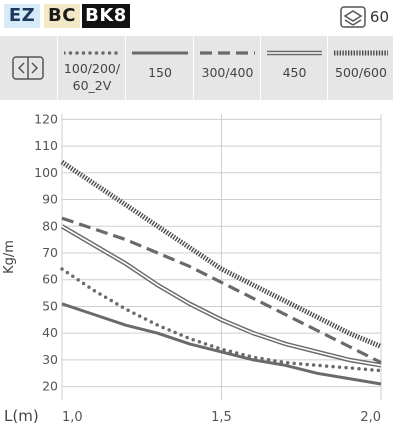 The width and height of the screenshot is (393, 432). What do you see at coordinates (50, 279) in the screenshot?
I see `y-tick-label: 60` at bounding box center [50, 279].